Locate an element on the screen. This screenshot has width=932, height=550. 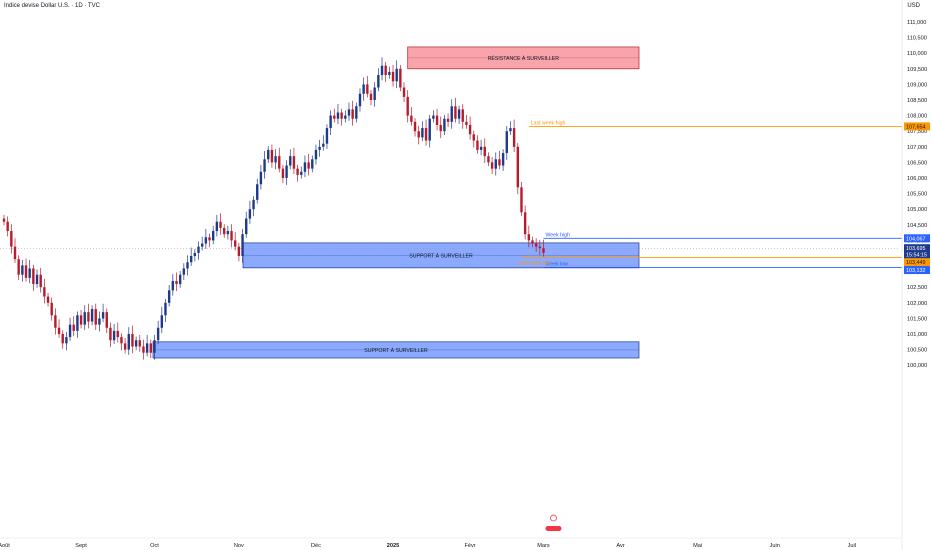
y-tick-label: 106,000 is located at coordinates (917, 179).